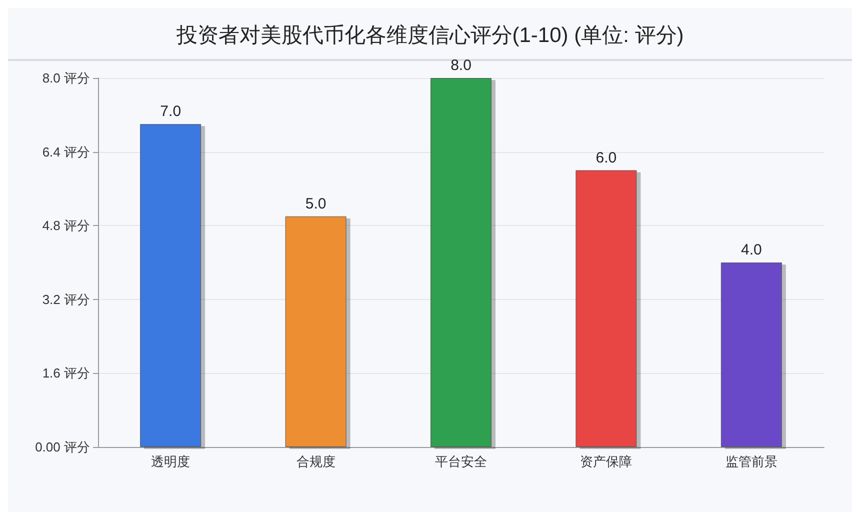 Image resolution: width=860 pixels, height=520 pixels. What do you see at coordinates (171, 111) in the screenshot?
I see `data-label: 7.0` at bounding box center [171, 111].